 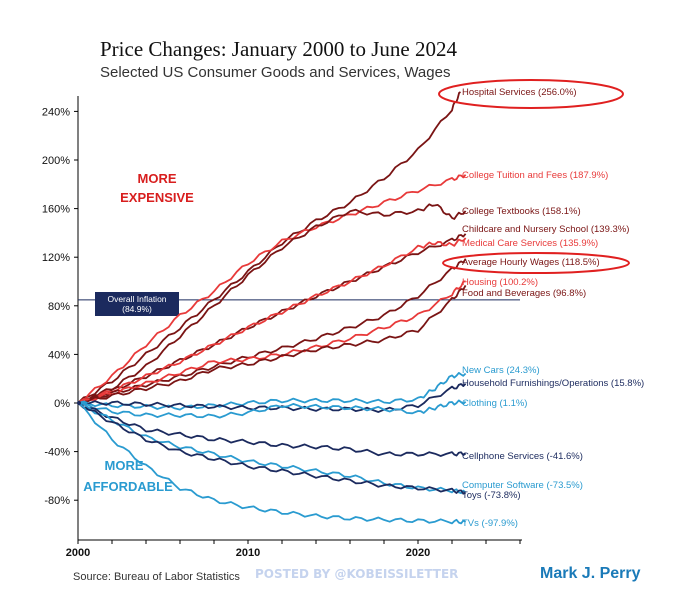 I want to click on y-tick-label: 40%, so click(x=59, y=355).